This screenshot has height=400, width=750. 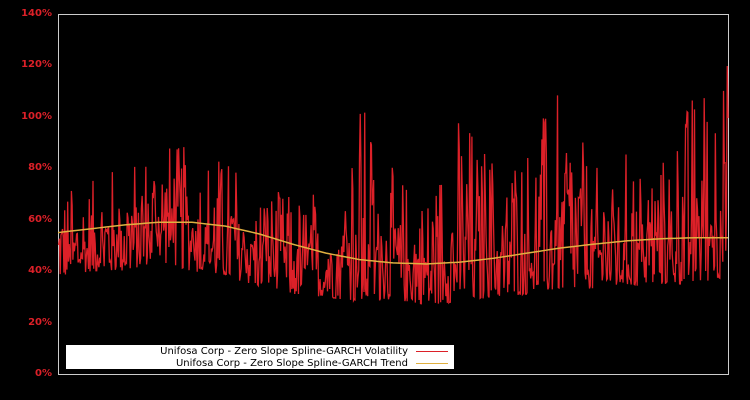 I want to click on y-tick-label: 0%, so click(x=43, y=373).